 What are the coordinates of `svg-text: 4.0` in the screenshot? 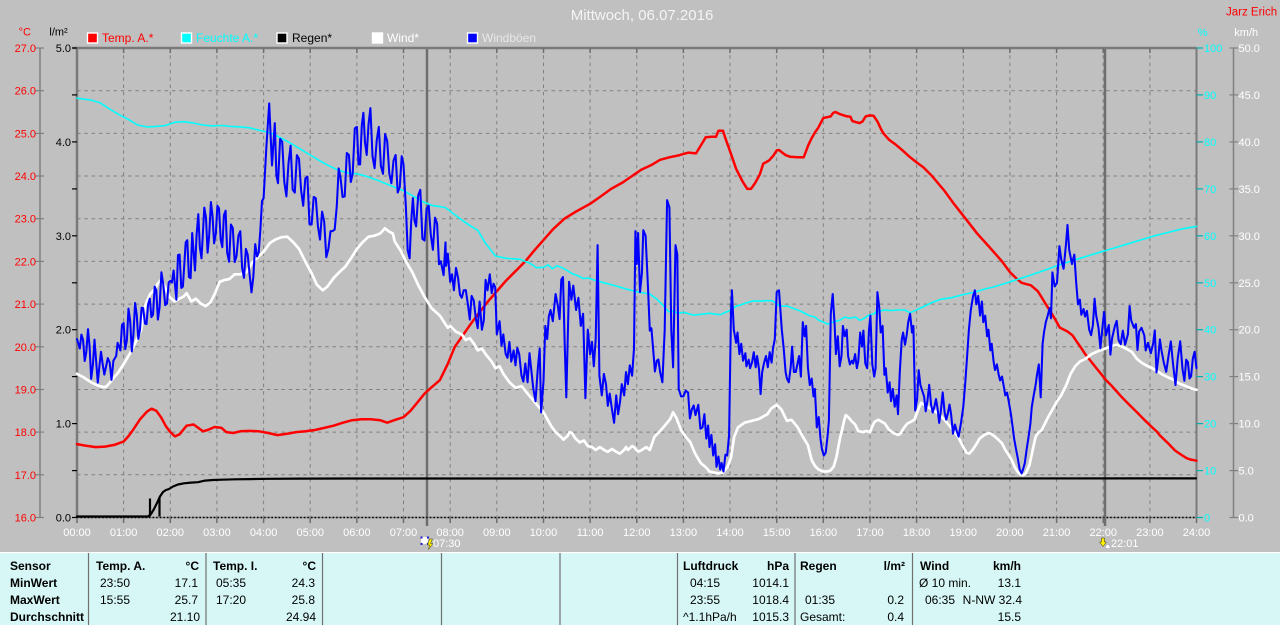 It's located at (63, 143).